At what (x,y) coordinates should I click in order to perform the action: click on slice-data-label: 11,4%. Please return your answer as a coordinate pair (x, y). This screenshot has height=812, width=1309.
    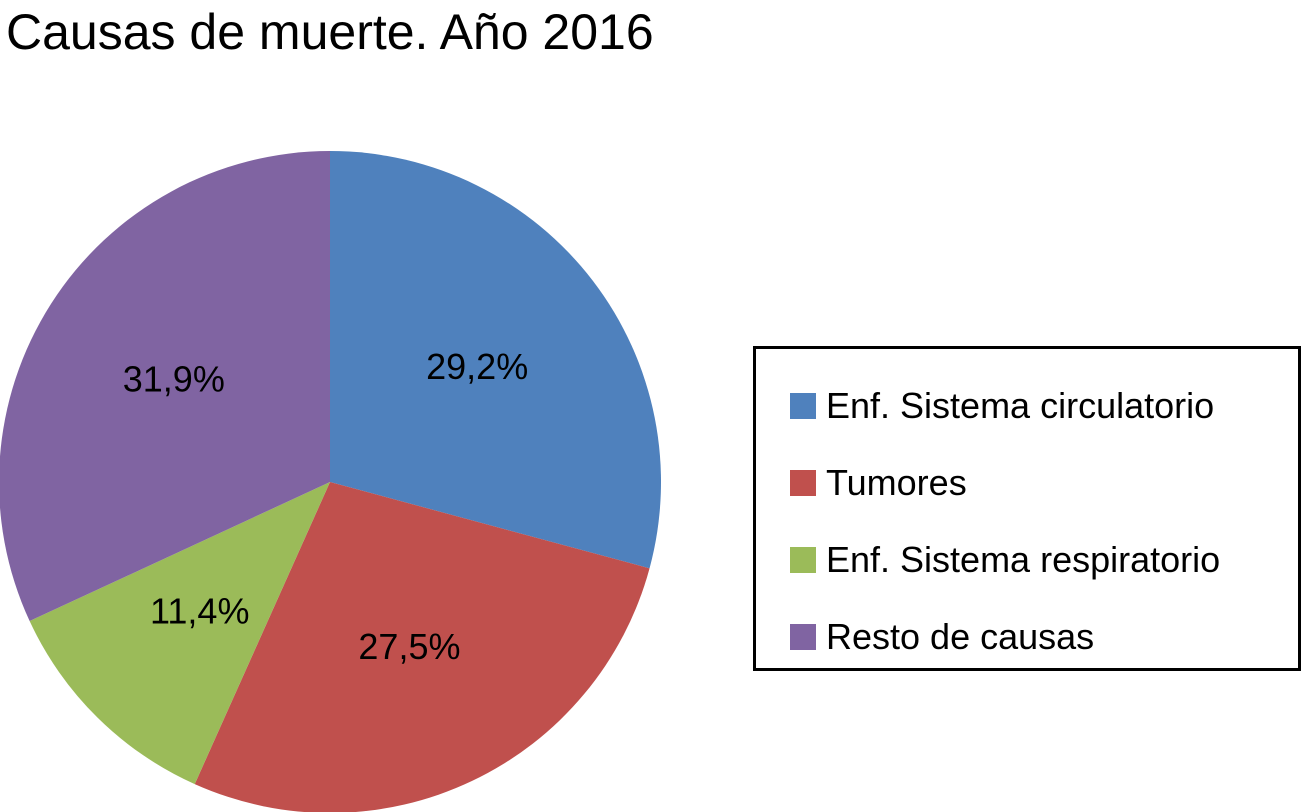
    Looking at the image, I should click on (199, 610).